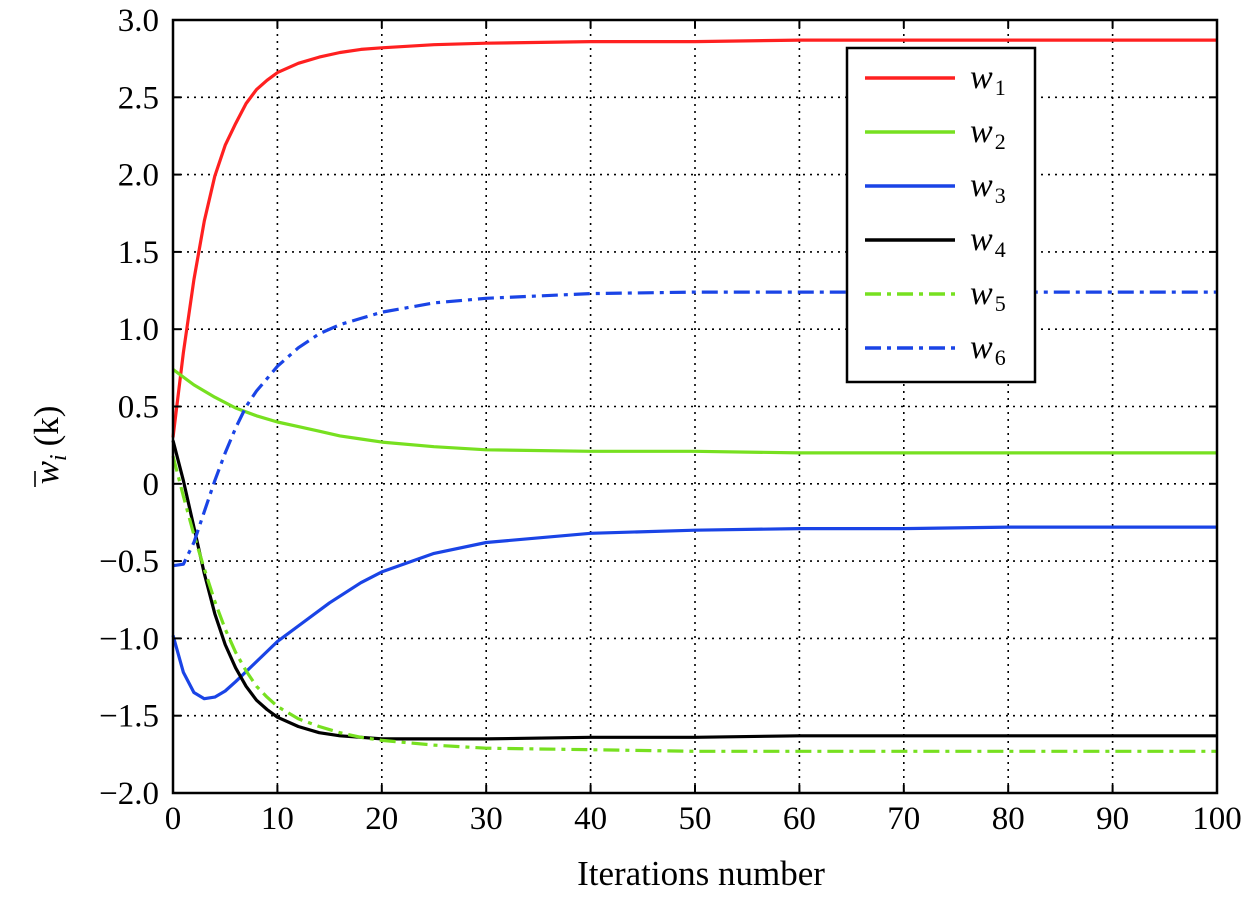 Image resolution: width=1260 pixels, height=899 pixels. Describe the element at coordinates (694, 411) in the screenshot. I see `series-line-w2` at that location.